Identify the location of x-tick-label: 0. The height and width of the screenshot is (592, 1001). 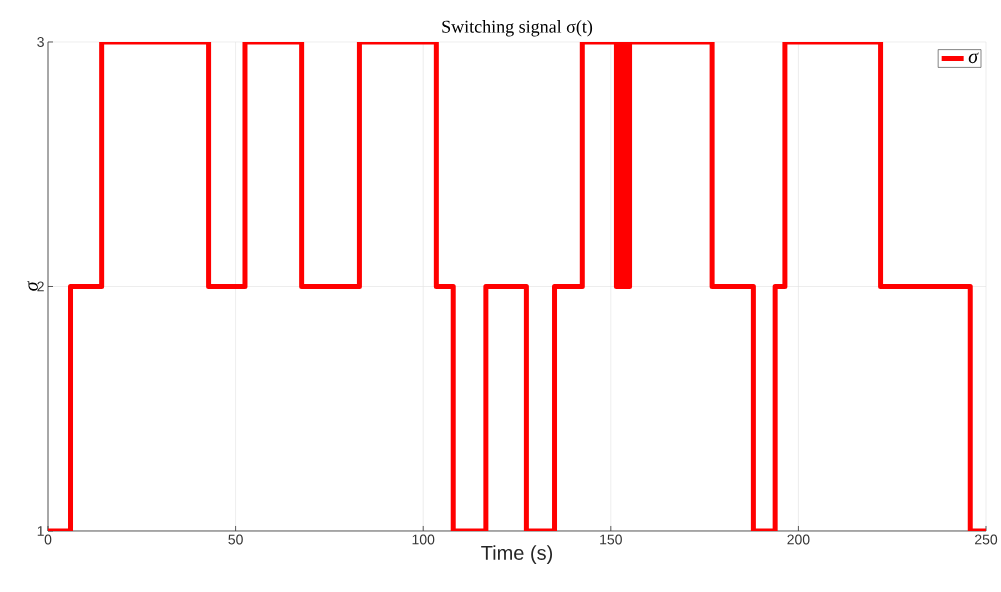
(48, 539).